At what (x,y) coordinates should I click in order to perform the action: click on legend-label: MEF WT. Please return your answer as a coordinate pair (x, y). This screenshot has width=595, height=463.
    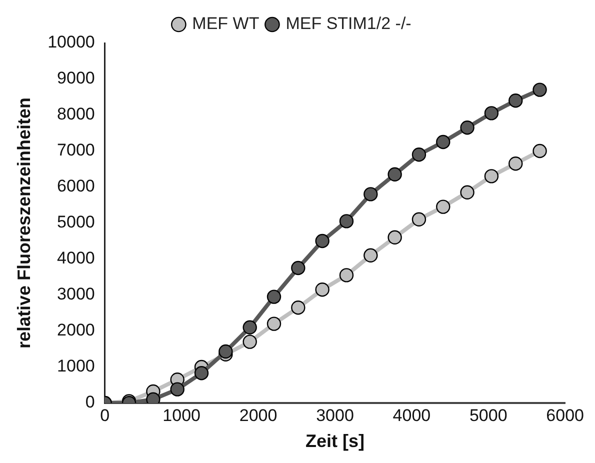
    Looking at the image, I should click on (226, 24).